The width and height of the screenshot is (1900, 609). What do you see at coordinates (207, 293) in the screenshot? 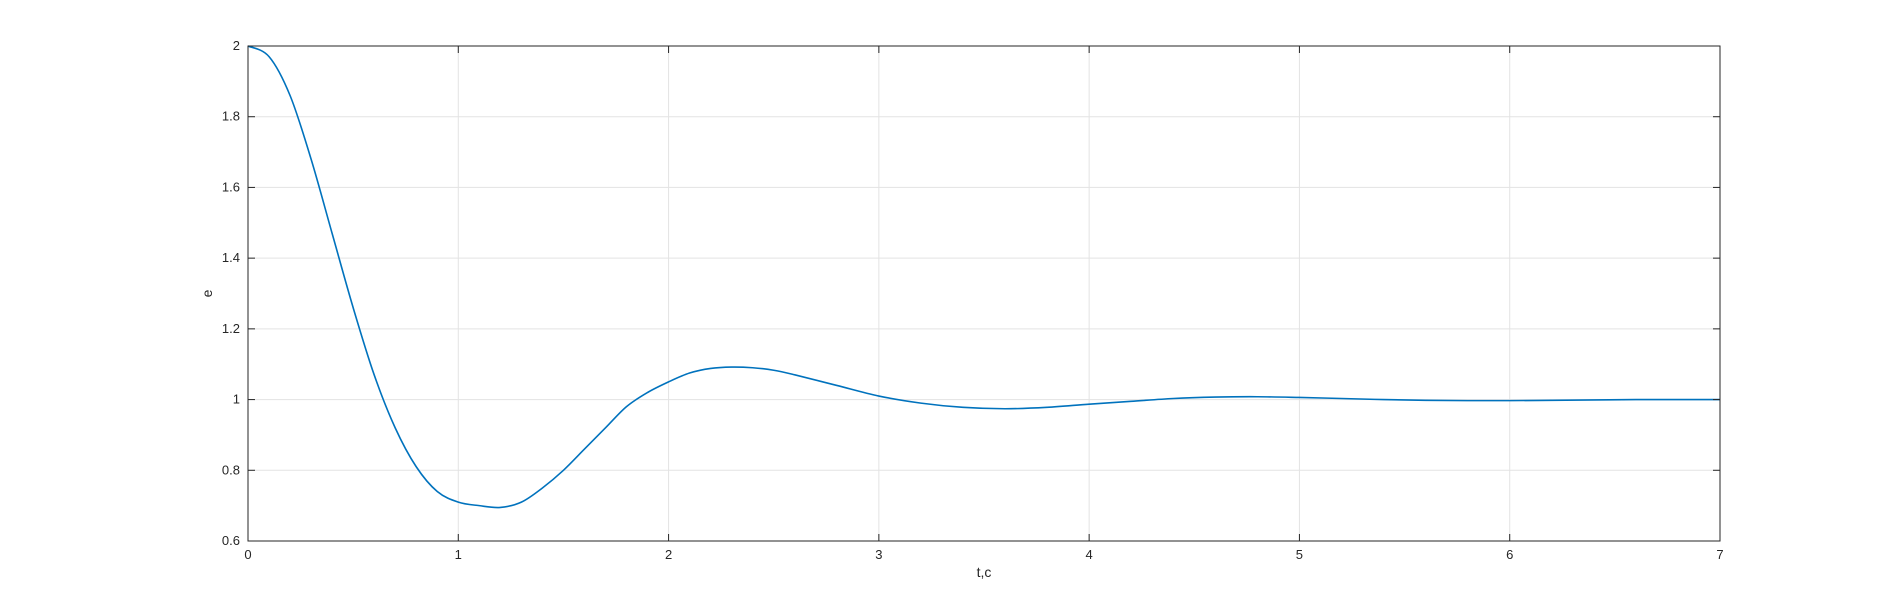
I see `y-axis-label: e` at bounding box center [207, 293].